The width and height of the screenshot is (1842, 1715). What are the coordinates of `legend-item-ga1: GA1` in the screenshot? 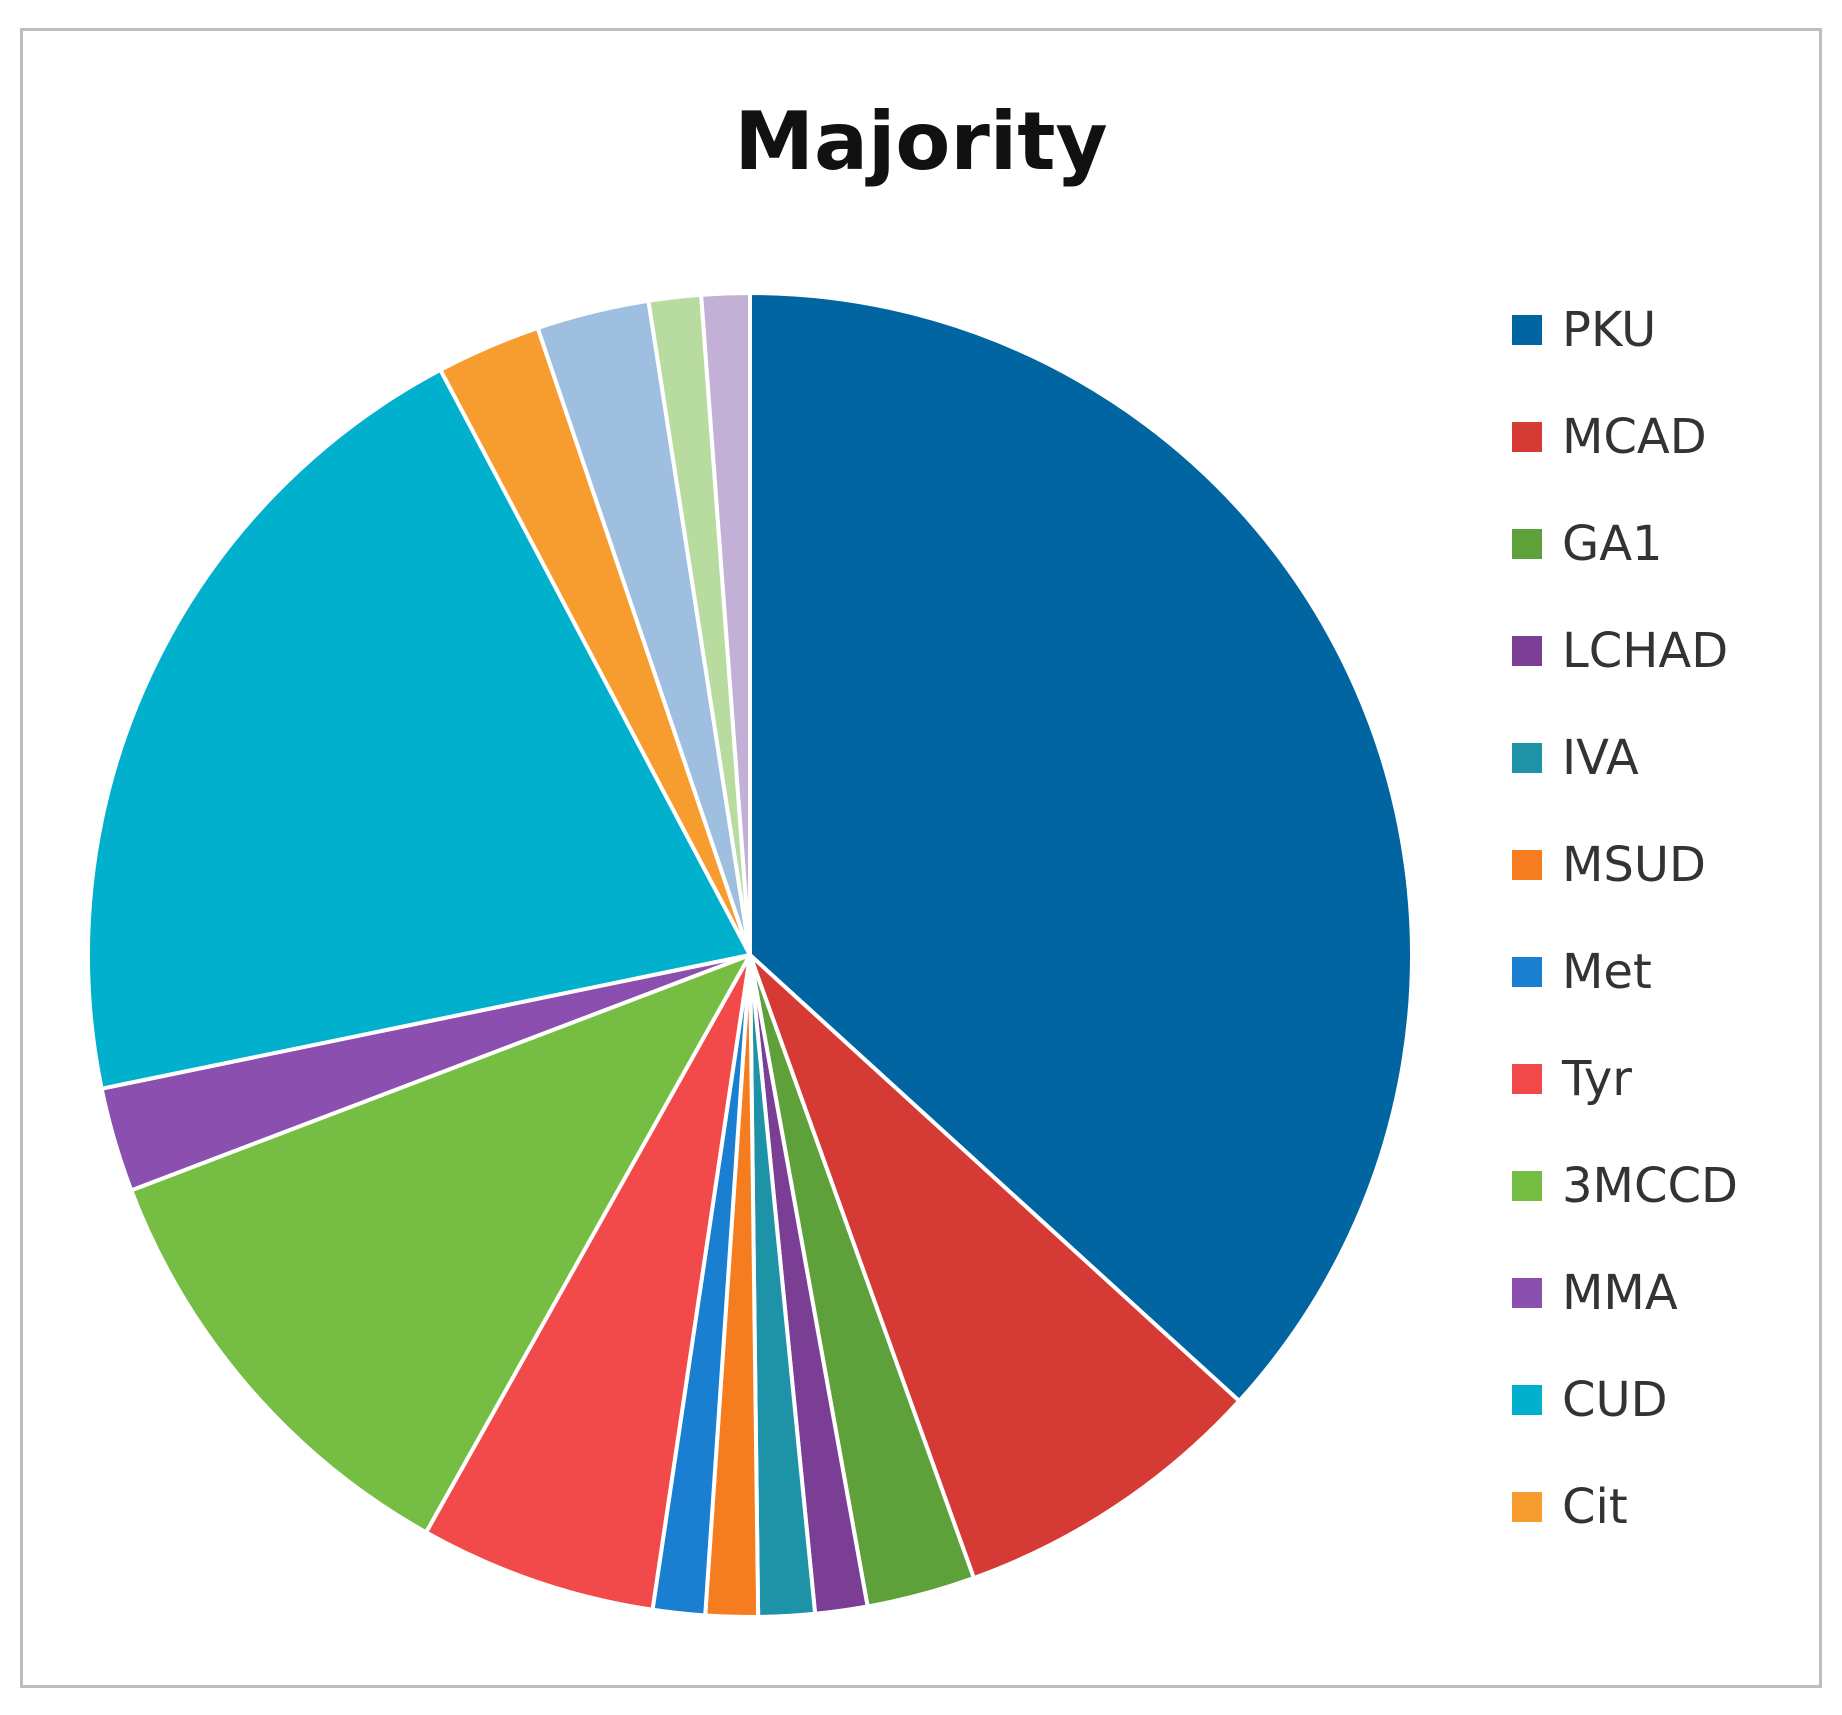 It's located at (1587, 544).